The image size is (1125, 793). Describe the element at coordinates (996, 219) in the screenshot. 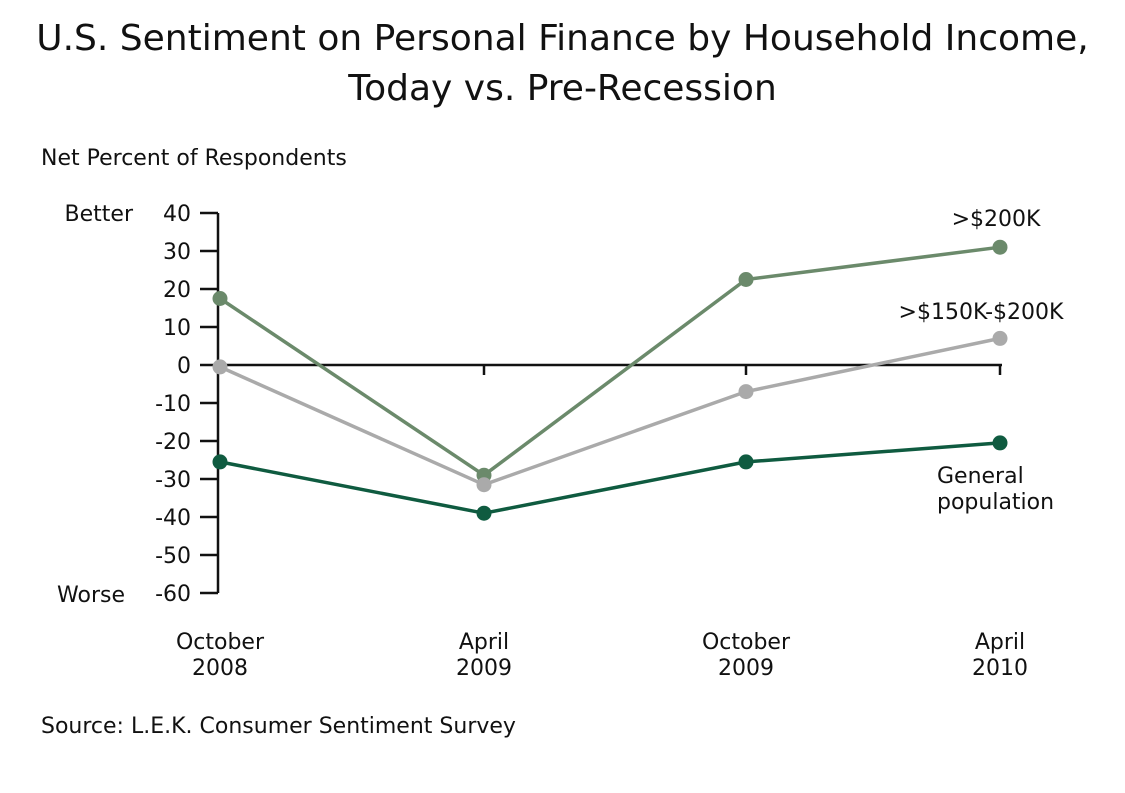

I see `series-label: >$200K` at that location.